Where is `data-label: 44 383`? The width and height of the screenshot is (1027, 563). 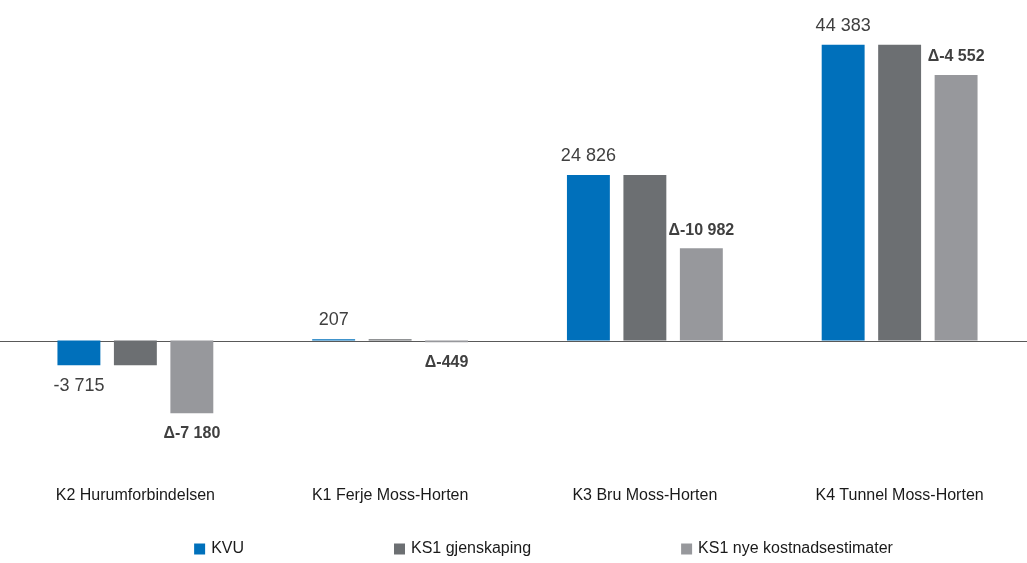
data-label: 44 383 is located at coordinates (843, 24).